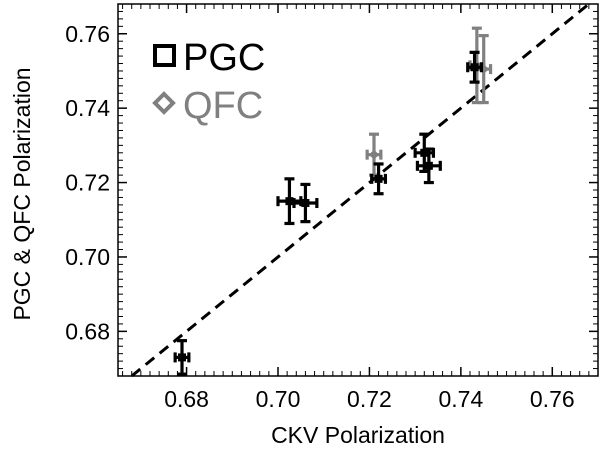  Describe the element at coordinates (87, 257) in the screenshot. I see `y-tick-label: 0.70` at that location.